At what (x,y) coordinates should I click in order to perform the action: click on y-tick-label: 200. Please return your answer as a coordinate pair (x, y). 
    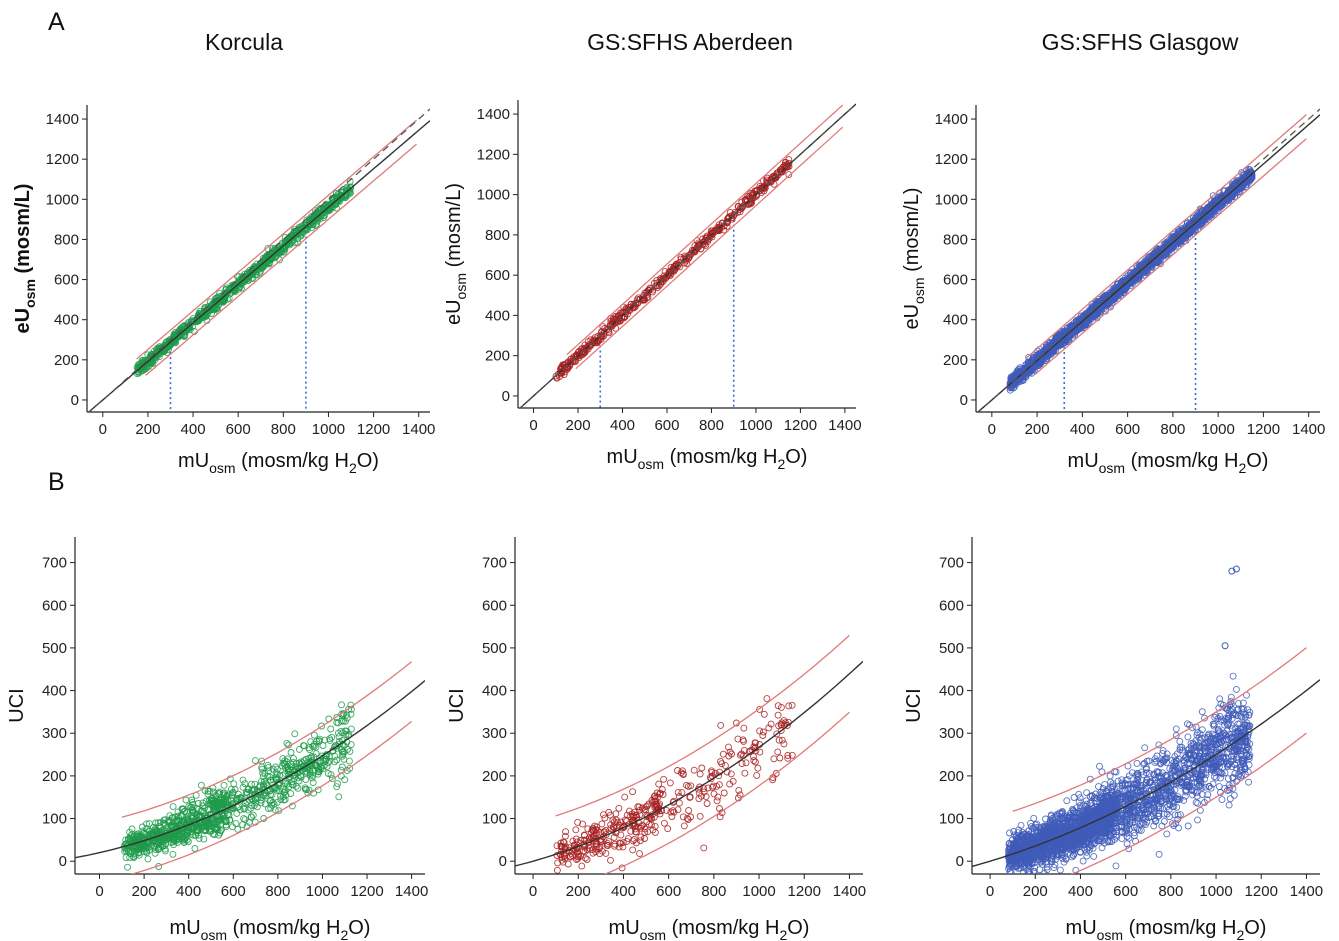
    Looking at the image, I should click on (955, 360).